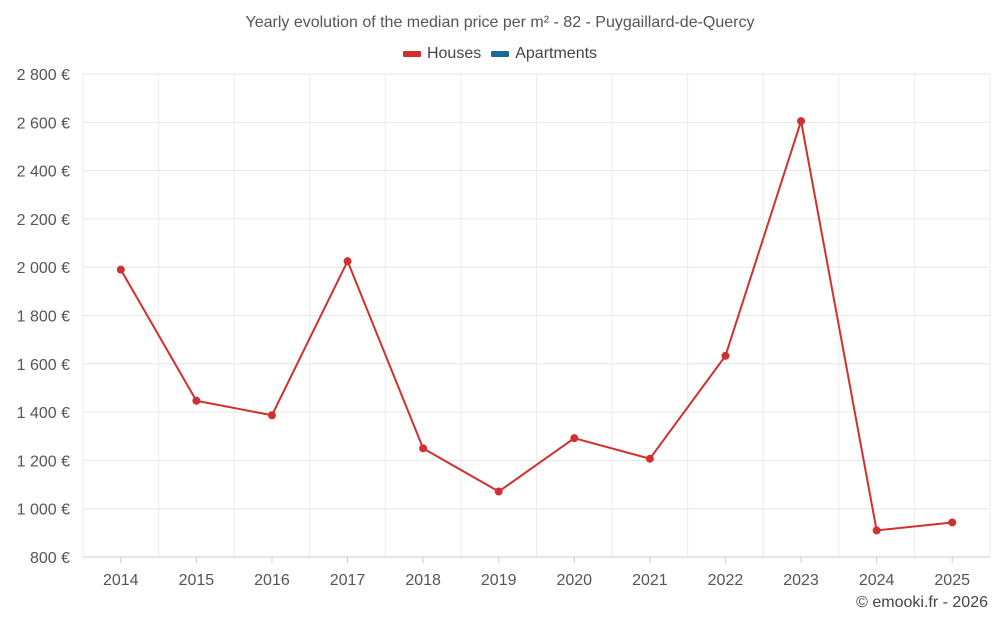  What do you see at coordinates (801, 580) in the screenshot?
I see `x-tick-label: 2023` at bounding box center [801, 580].